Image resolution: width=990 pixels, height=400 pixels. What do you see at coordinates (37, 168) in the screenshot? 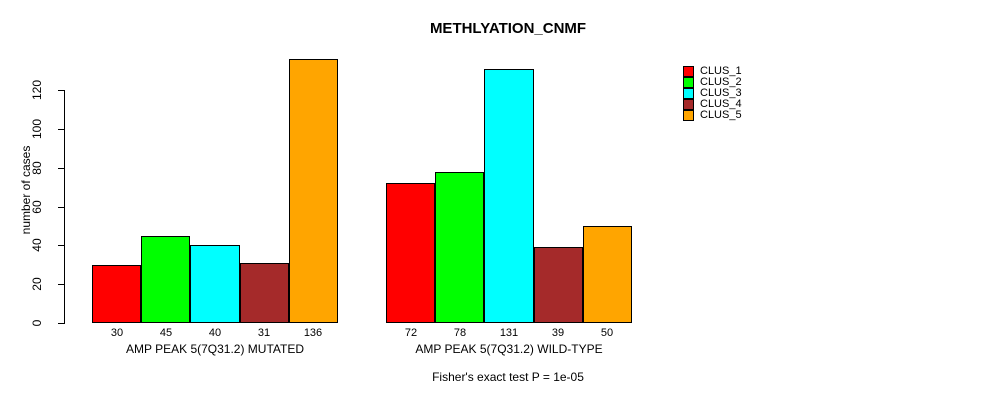
I see `y-tick-label: 80` at bounding box center [37, 168].